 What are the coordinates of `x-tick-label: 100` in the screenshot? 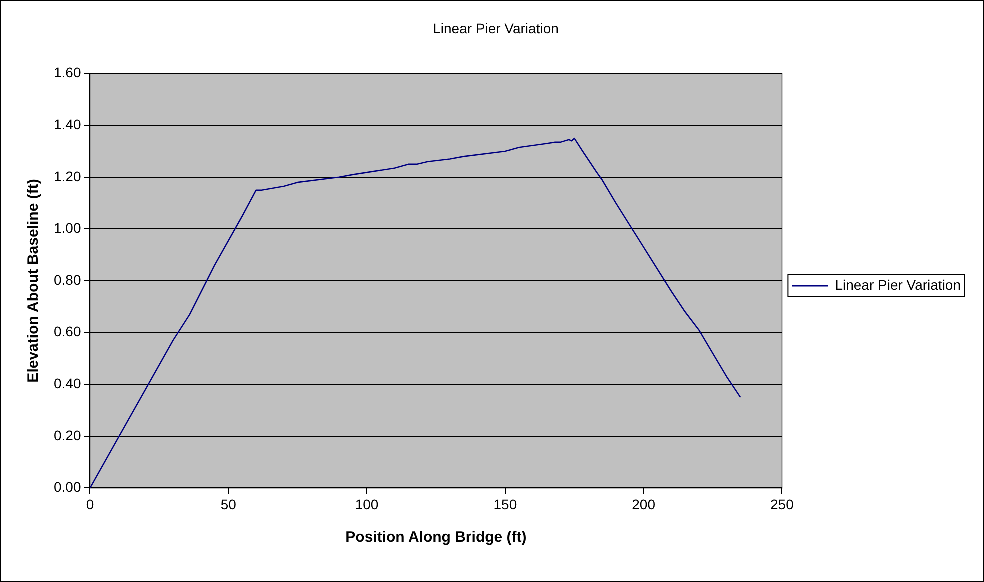 It's located at (367, 504).